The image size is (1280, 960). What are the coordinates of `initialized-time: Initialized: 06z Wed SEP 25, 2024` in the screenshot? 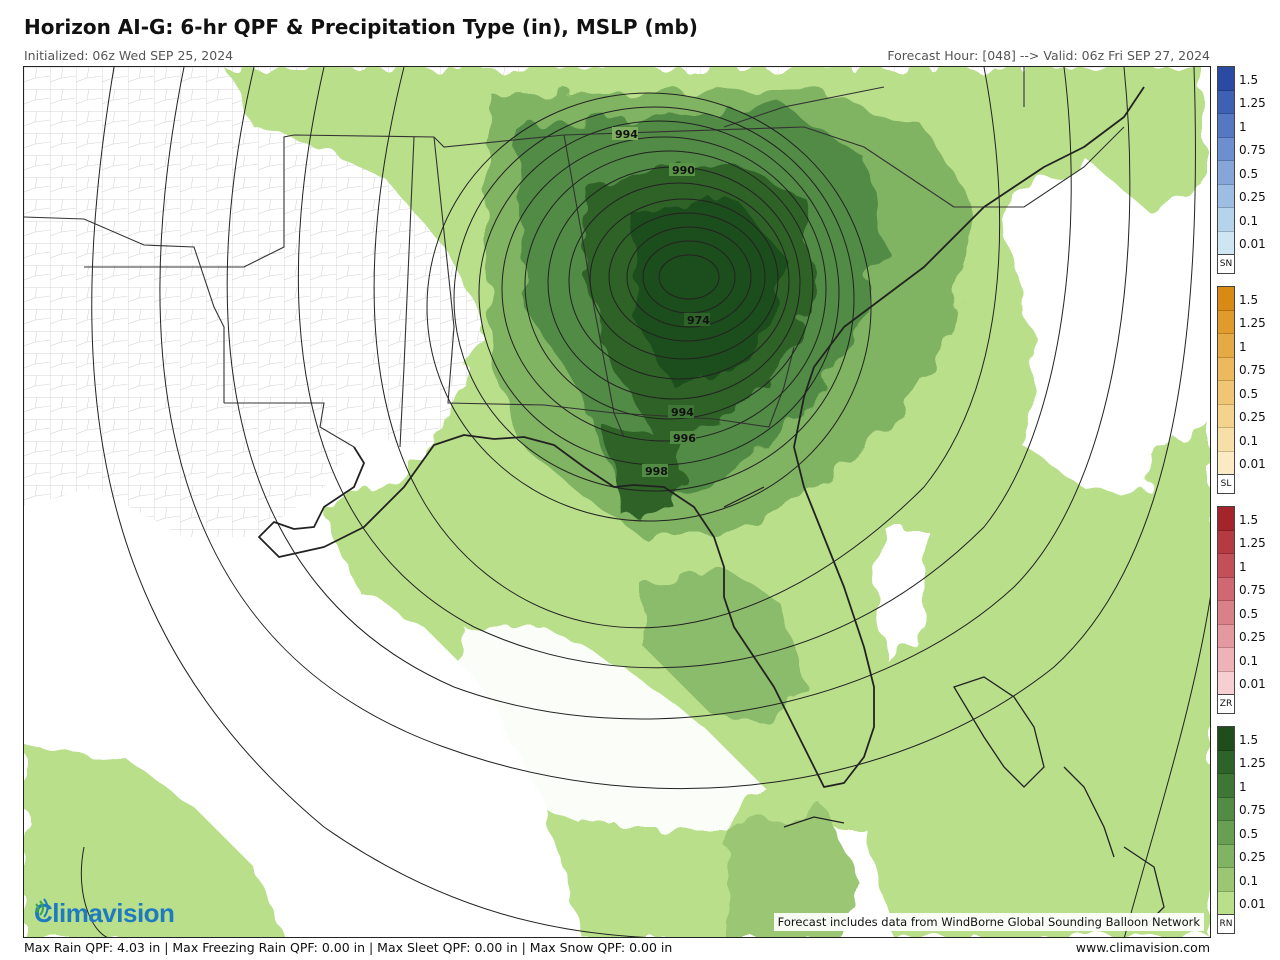 It's located at (129, 55).